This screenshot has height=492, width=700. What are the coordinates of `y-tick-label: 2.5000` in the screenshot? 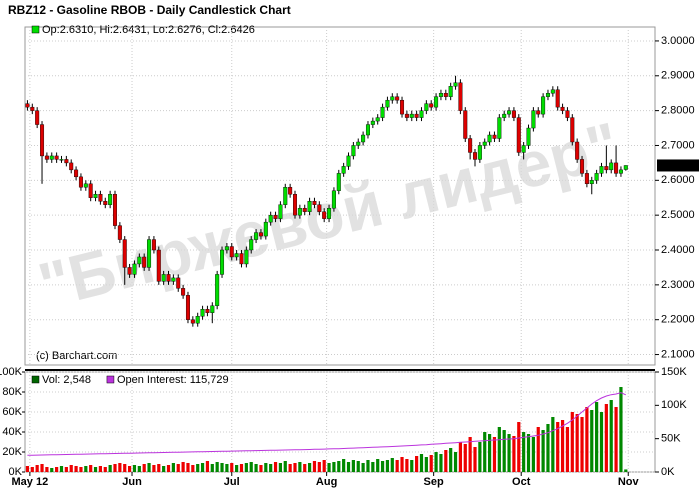 It's located at (678, 215).